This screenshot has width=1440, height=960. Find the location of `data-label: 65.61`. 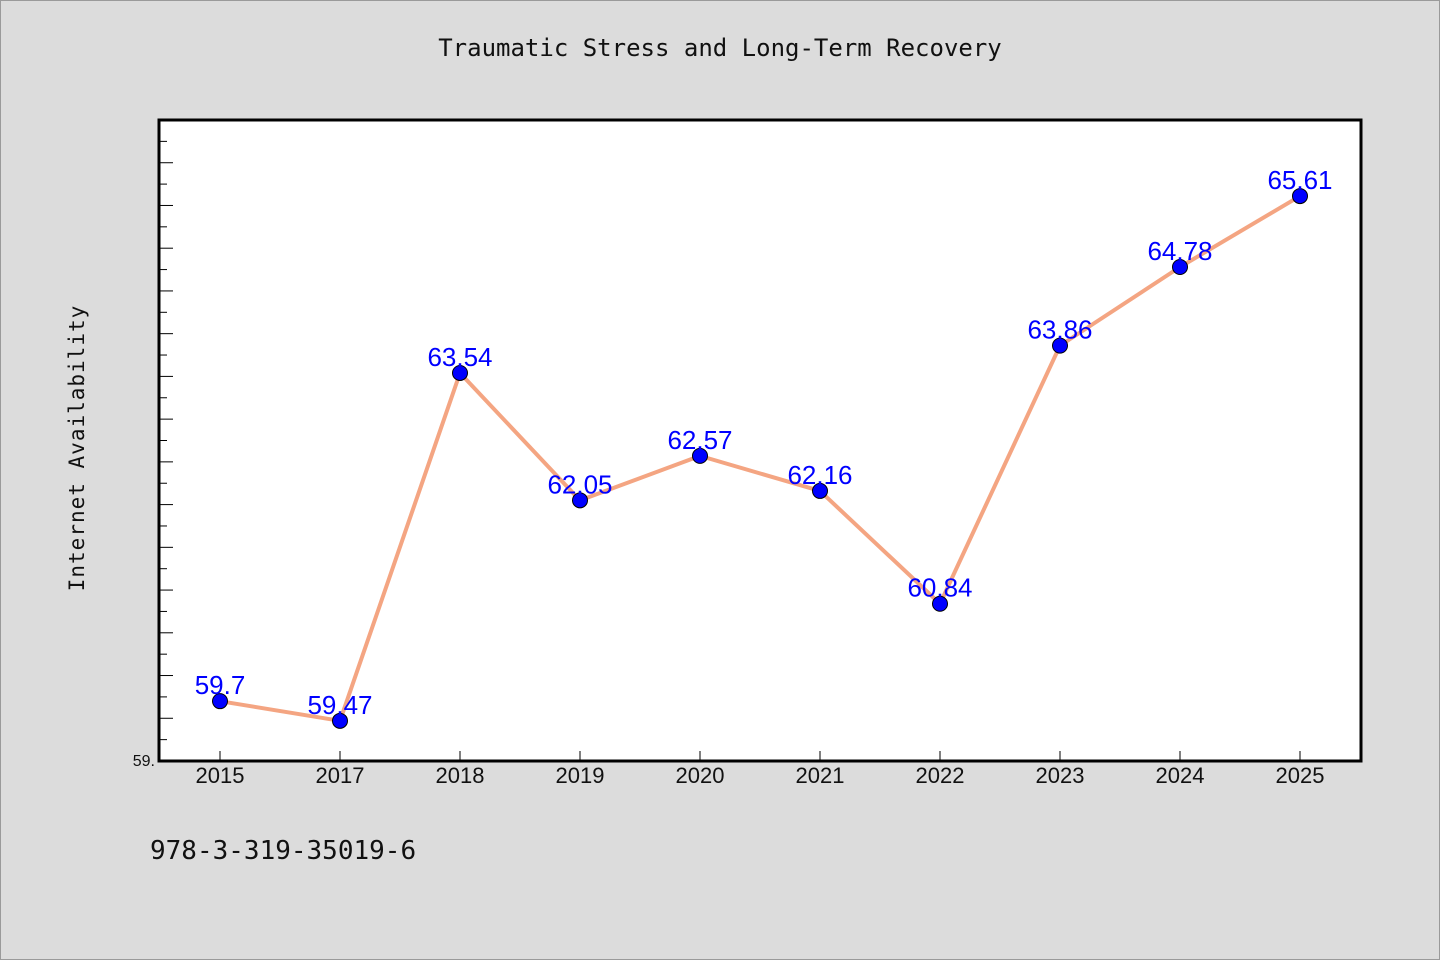

data-label: 65.61 is located at coordinates (1299, 180).